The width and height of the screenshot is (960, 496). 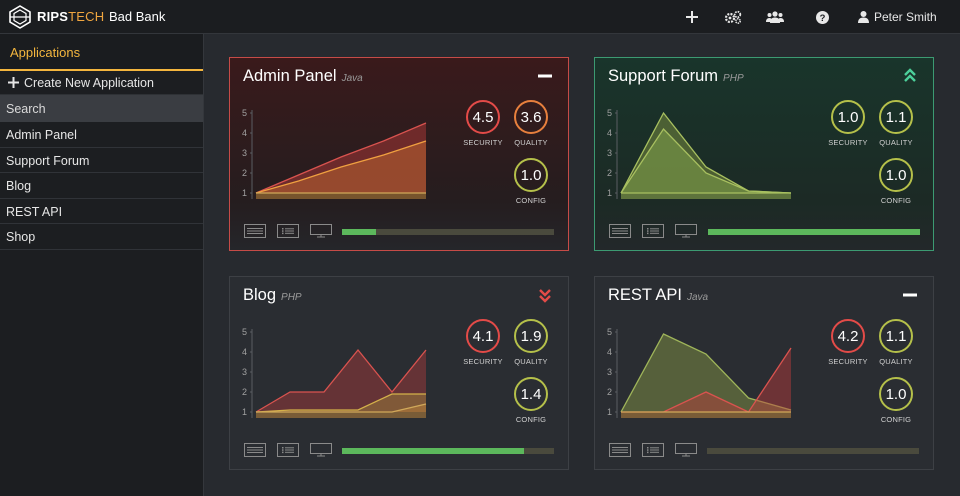 I want to click on scan-progress-fill, so click(x=359, y=232).